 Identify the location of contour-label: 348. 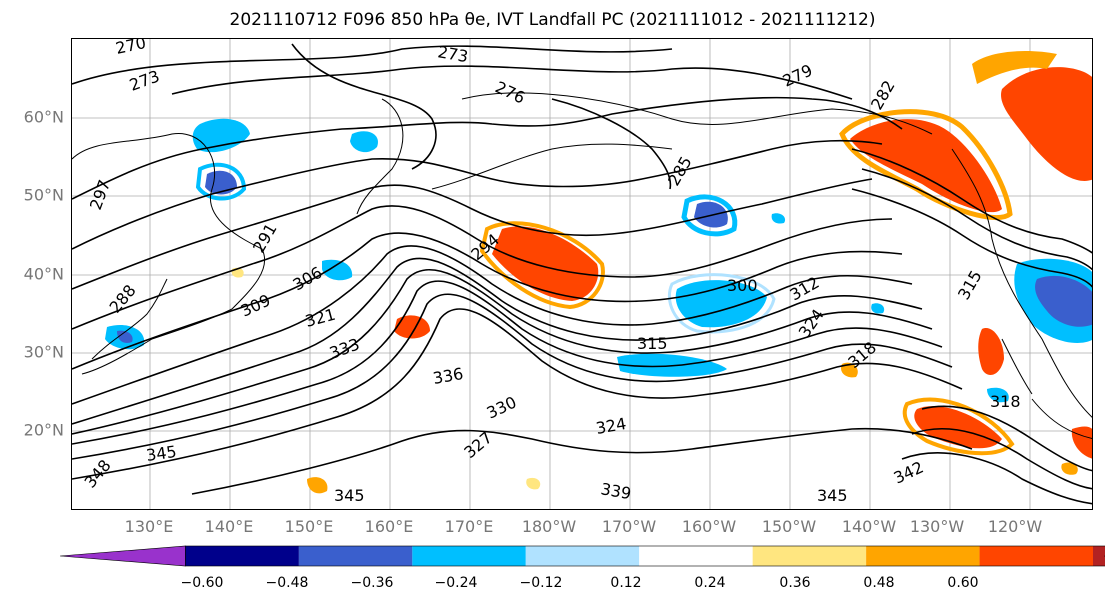
(98, 474).